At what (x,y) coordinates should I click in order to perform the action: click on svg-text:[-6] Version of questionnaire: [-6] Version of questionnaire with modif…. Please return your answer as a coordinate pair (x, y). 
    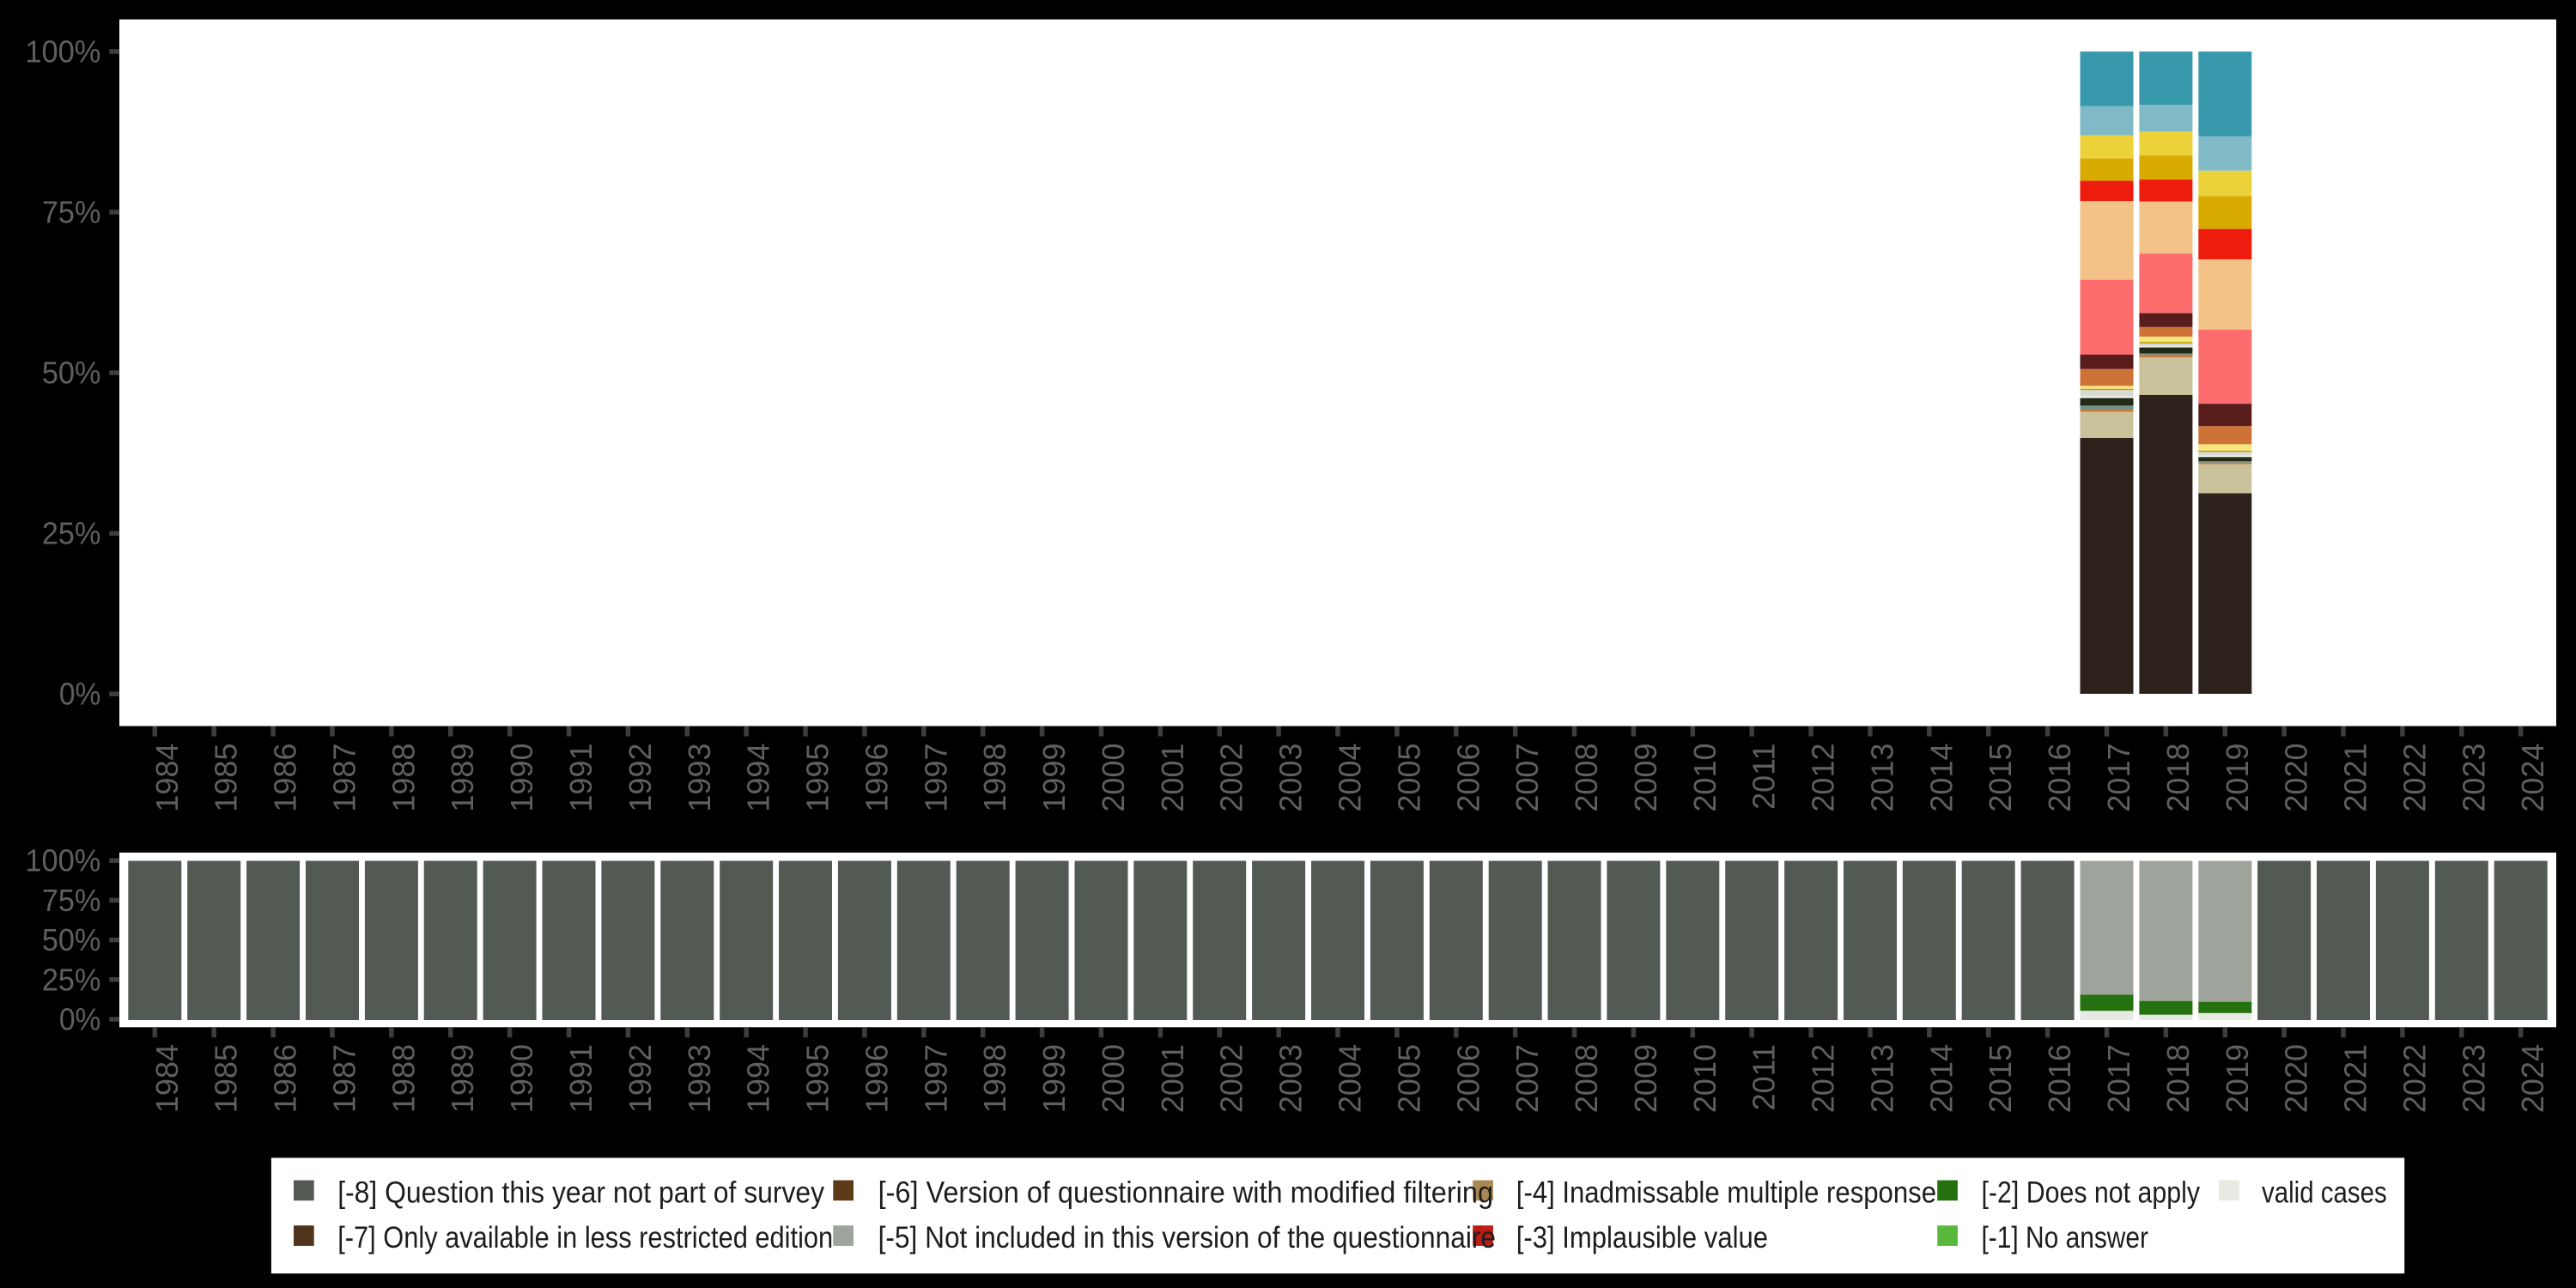
    Looking at the image, I should click on (1185, 1193).